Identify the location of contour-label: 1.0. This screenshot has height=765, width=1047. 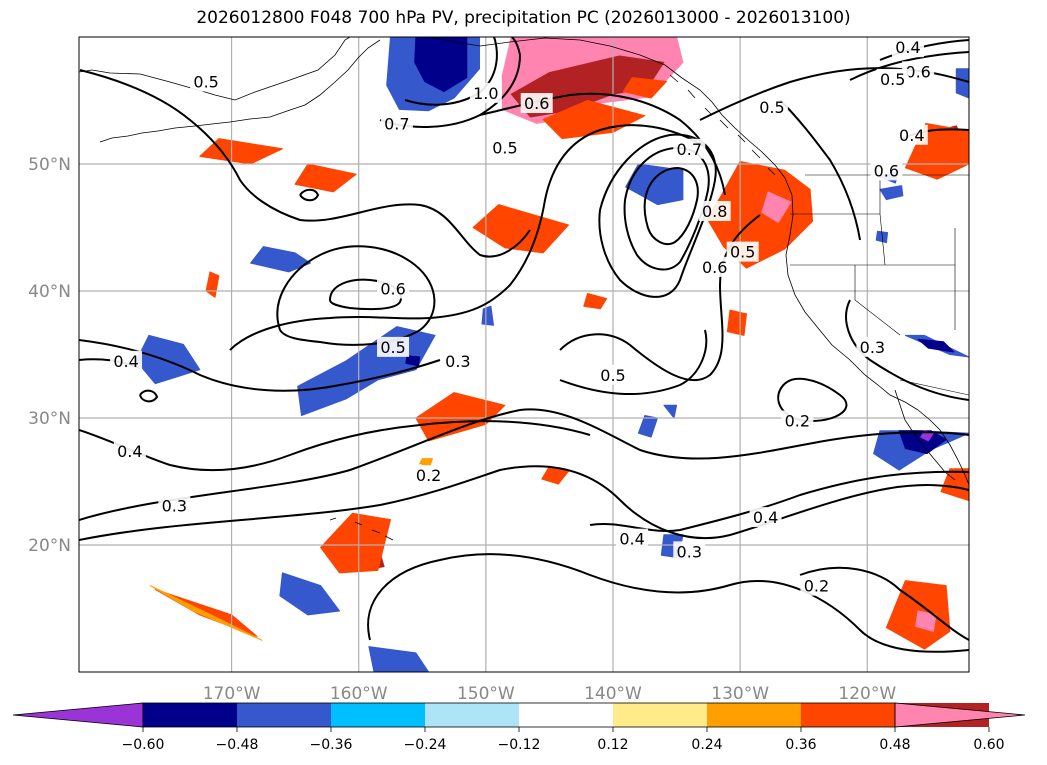
(485, 93).